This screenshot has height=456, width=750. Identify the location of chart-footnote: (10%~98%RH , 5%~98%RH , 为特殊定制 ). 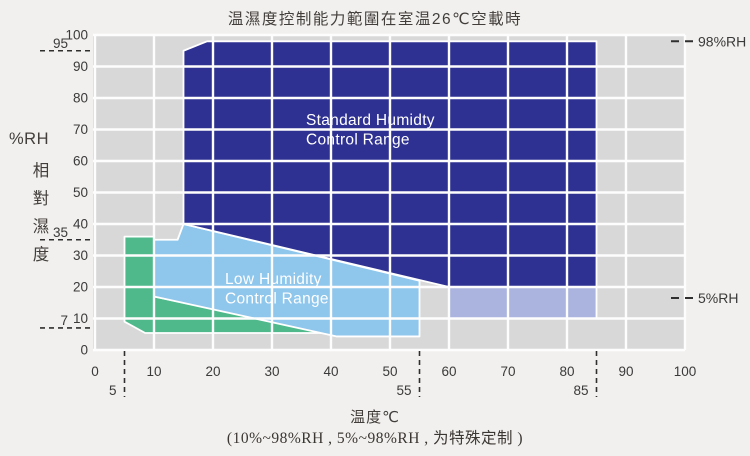
(375, 438).